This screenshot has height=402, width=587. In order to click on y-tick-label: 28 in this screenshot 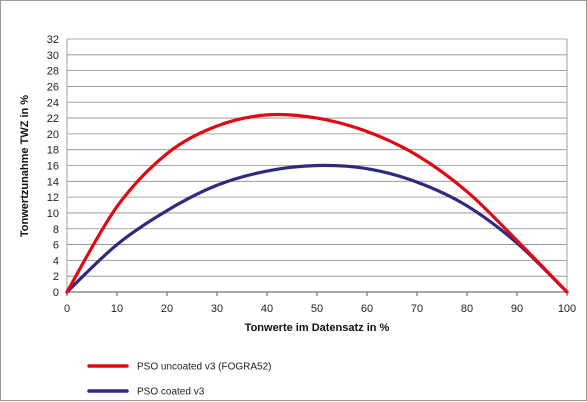, I will do `click(53, 72)`.